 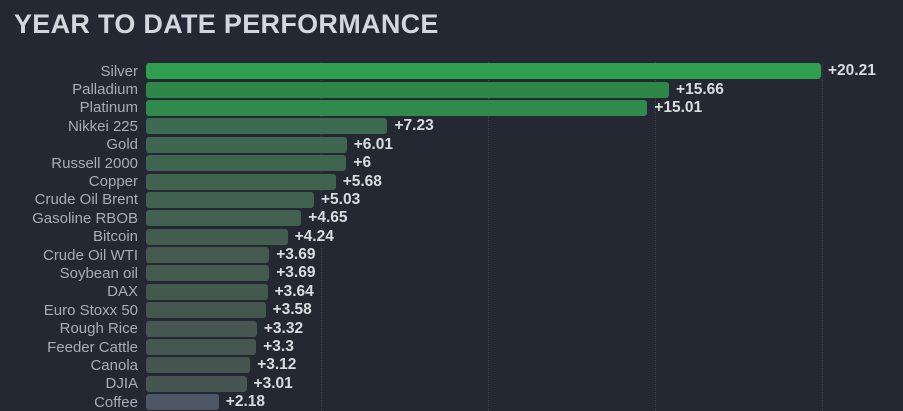 I want to click on category-label: Euro Stoxx 50, so click(x=90, y=310).